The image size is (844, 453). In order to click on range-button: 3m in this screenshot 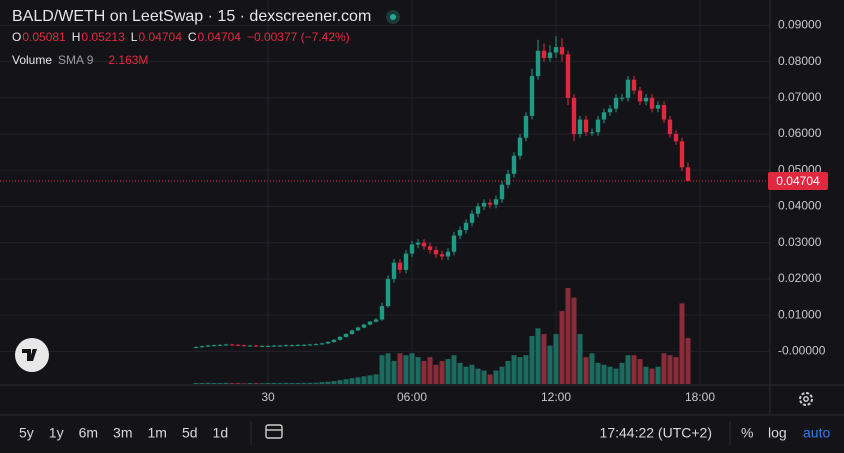, I will do `click(122, 433)`.